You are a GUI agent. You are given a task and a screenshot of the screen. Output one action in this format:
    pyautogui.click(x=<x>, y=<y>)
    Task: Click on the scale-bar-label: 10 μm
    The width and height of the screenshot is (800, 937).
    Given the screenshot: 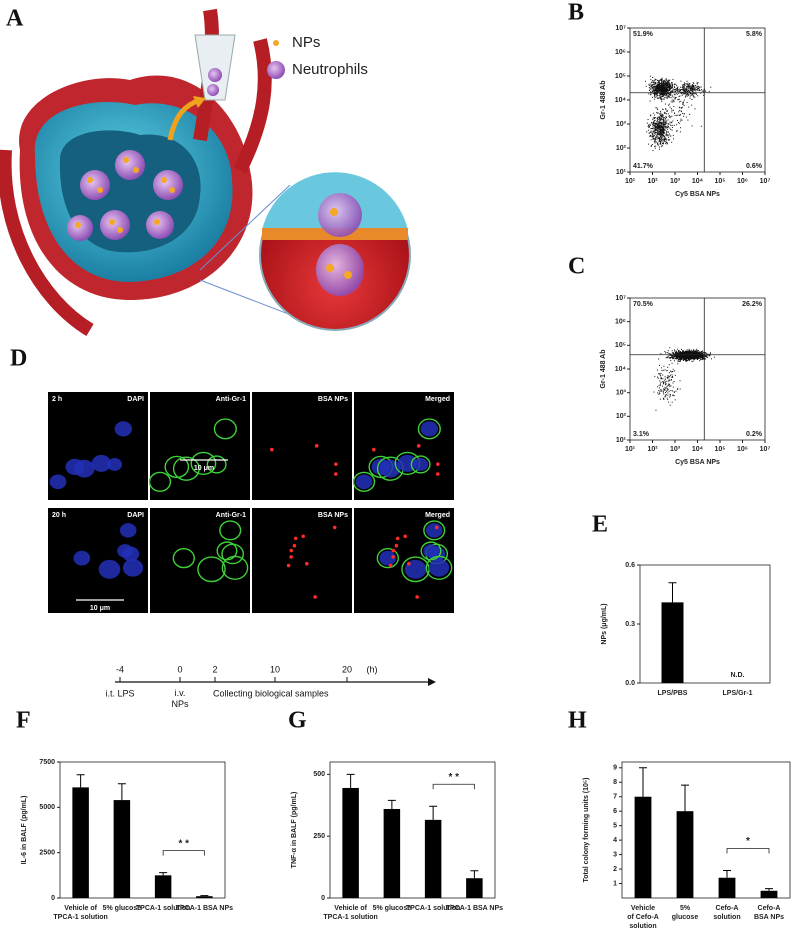 What is the action you would take?
    pyautogui.click(x=204, y=468)
    